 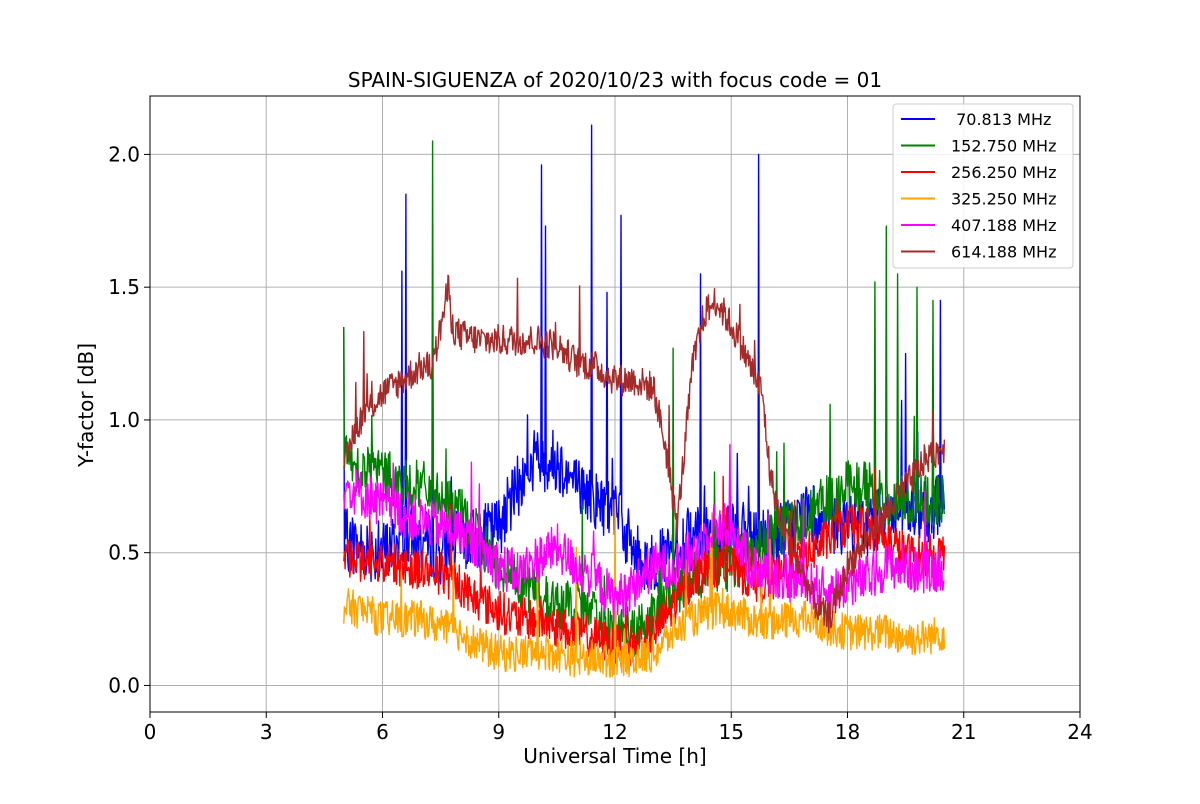 What do you see at coordinates (963, 732) in the screenshot?
I see `x-tick-label: 21` at bounding box center [963, 732].